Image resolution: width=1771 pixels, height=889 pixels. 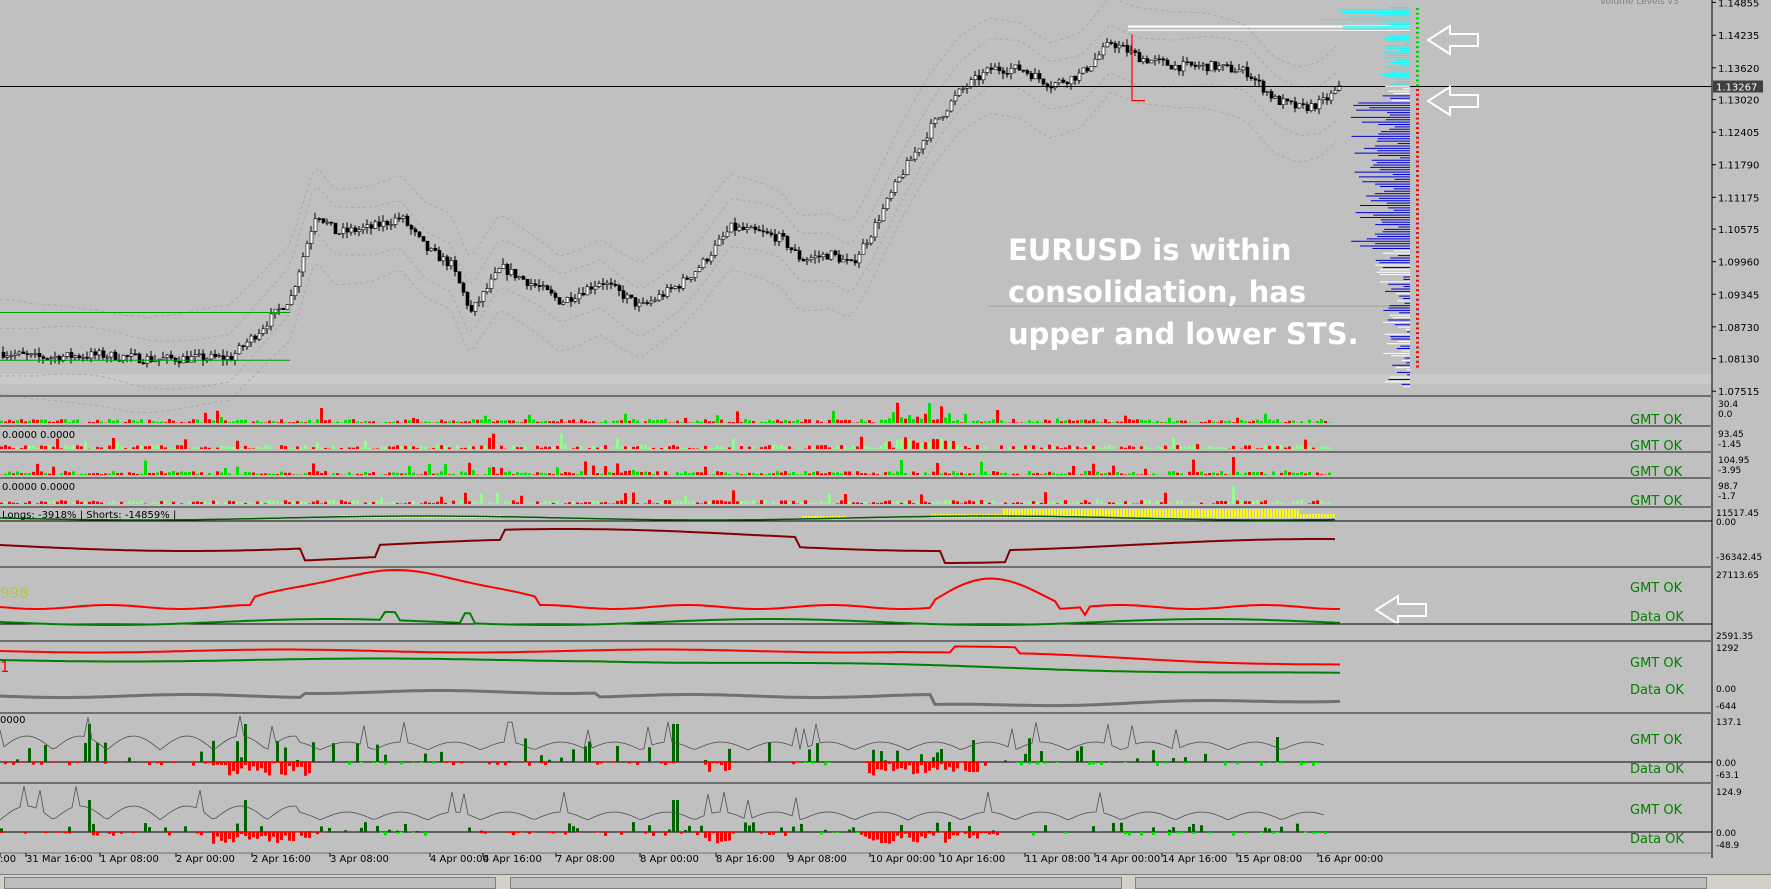 I want to click on time-tick-label: 7 Apr 08:00, so click(x=585, y=859).